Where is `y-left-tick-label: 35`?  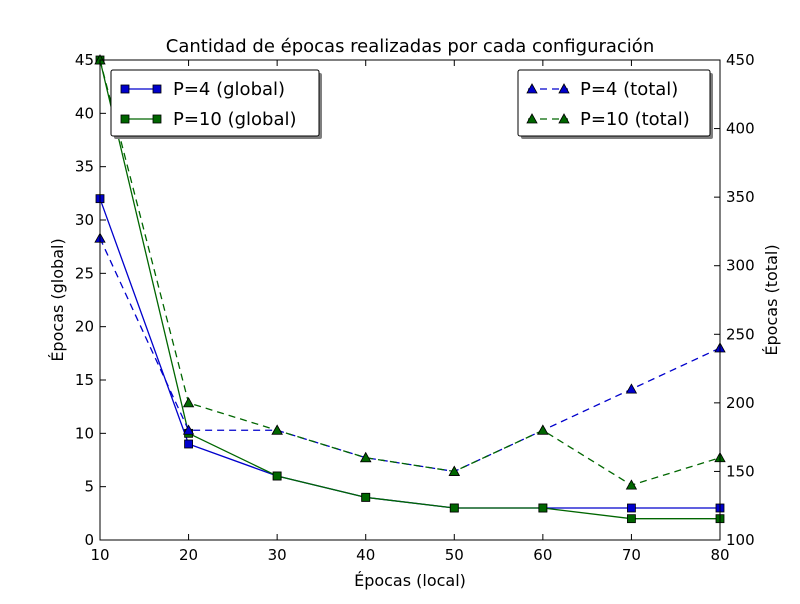 y-left-tick-label: 35 is located at coordinates (84, 167).